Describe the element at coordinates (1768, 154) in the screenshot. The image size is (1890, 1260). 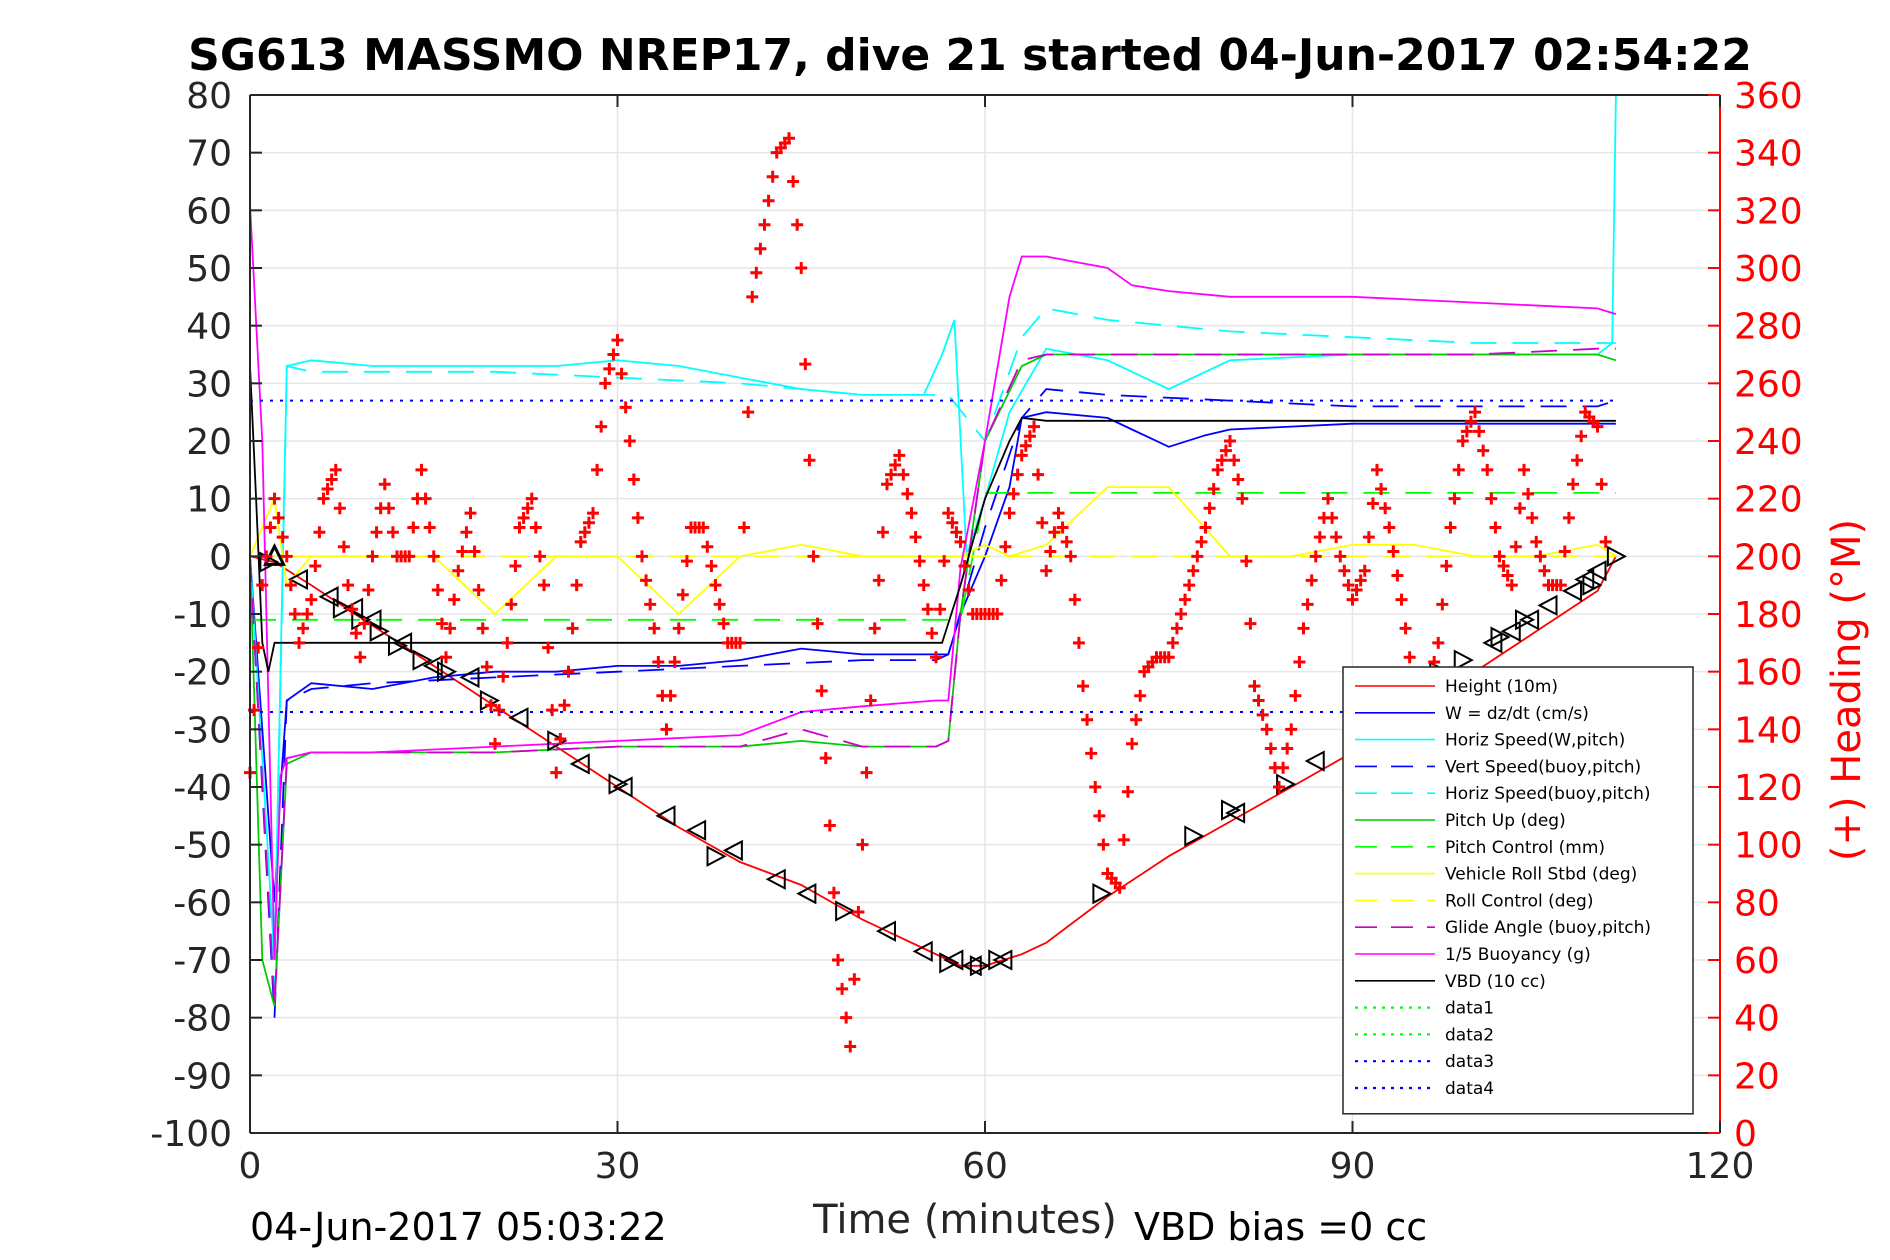
I see `right-y-tick-label: 340` at that location.